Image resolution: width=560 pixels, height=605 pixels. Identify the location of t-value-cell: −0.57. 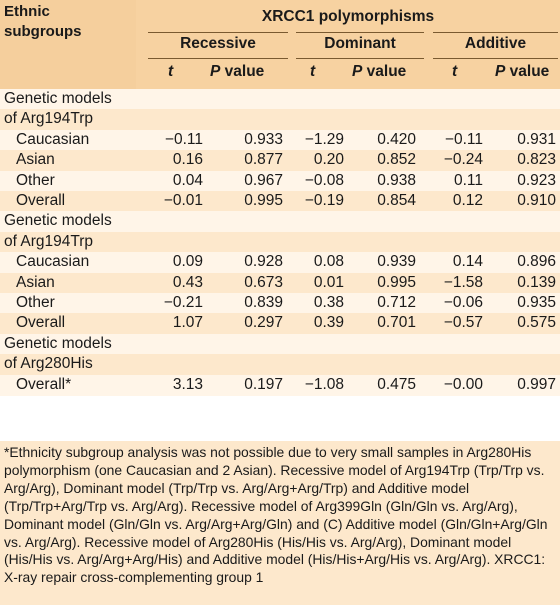
(463, 323).